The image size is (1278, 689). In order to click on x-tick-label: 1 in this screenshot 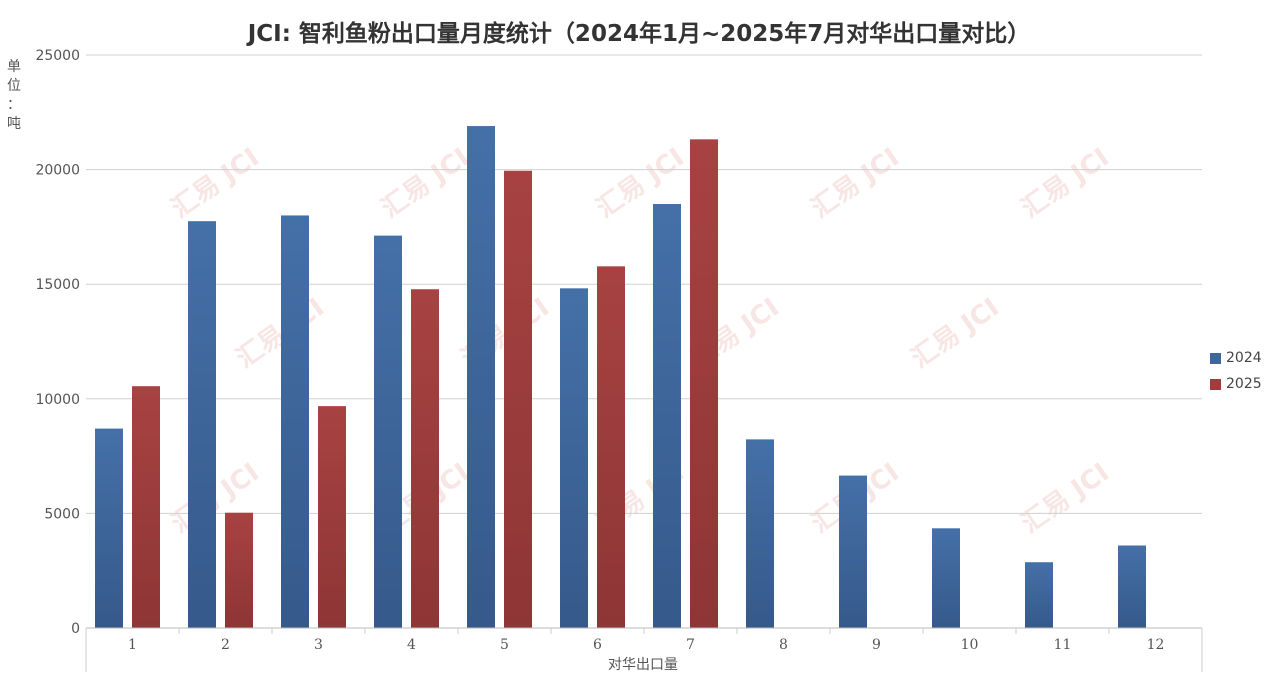, I will do `click(132, 645)`.